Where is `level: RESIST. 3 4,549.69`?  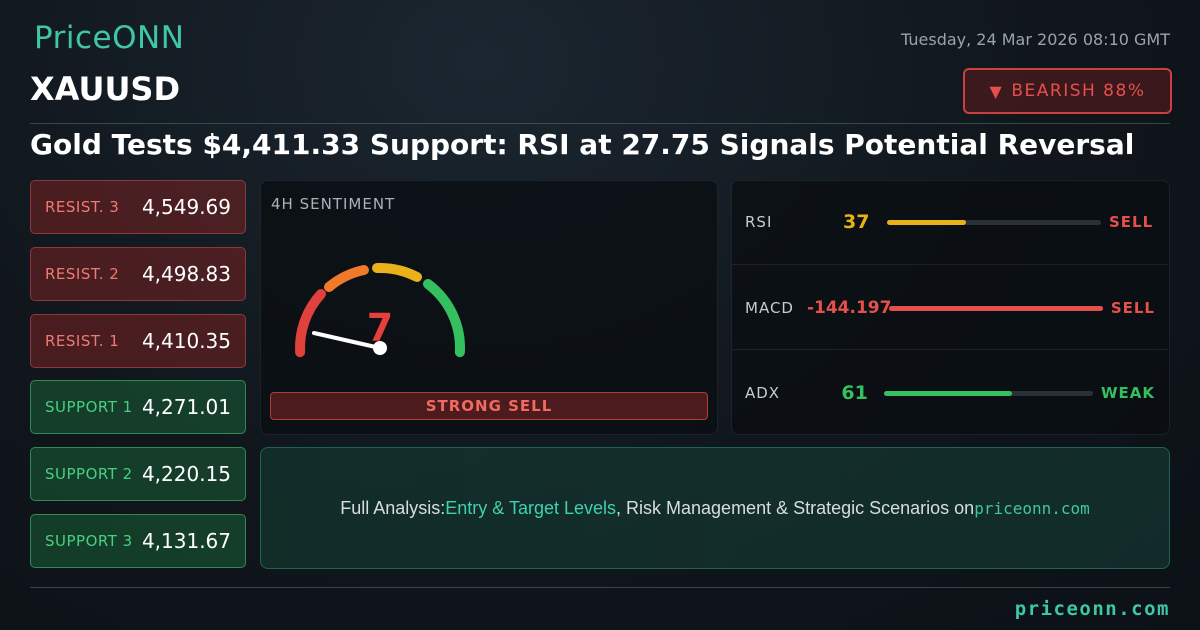
level: RESIST. 3 4,549.69 is located at coordinates (138, 207).